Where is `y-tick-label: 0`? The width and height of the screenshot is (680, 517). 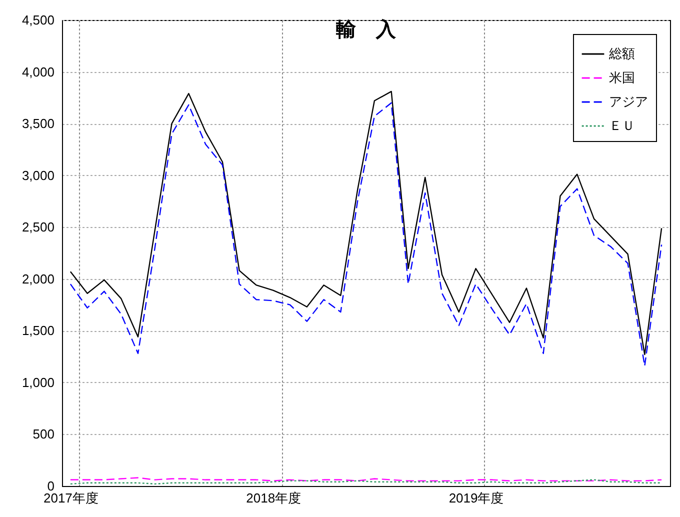 y-tick-label: 0 is located at coordinates (50, 486).